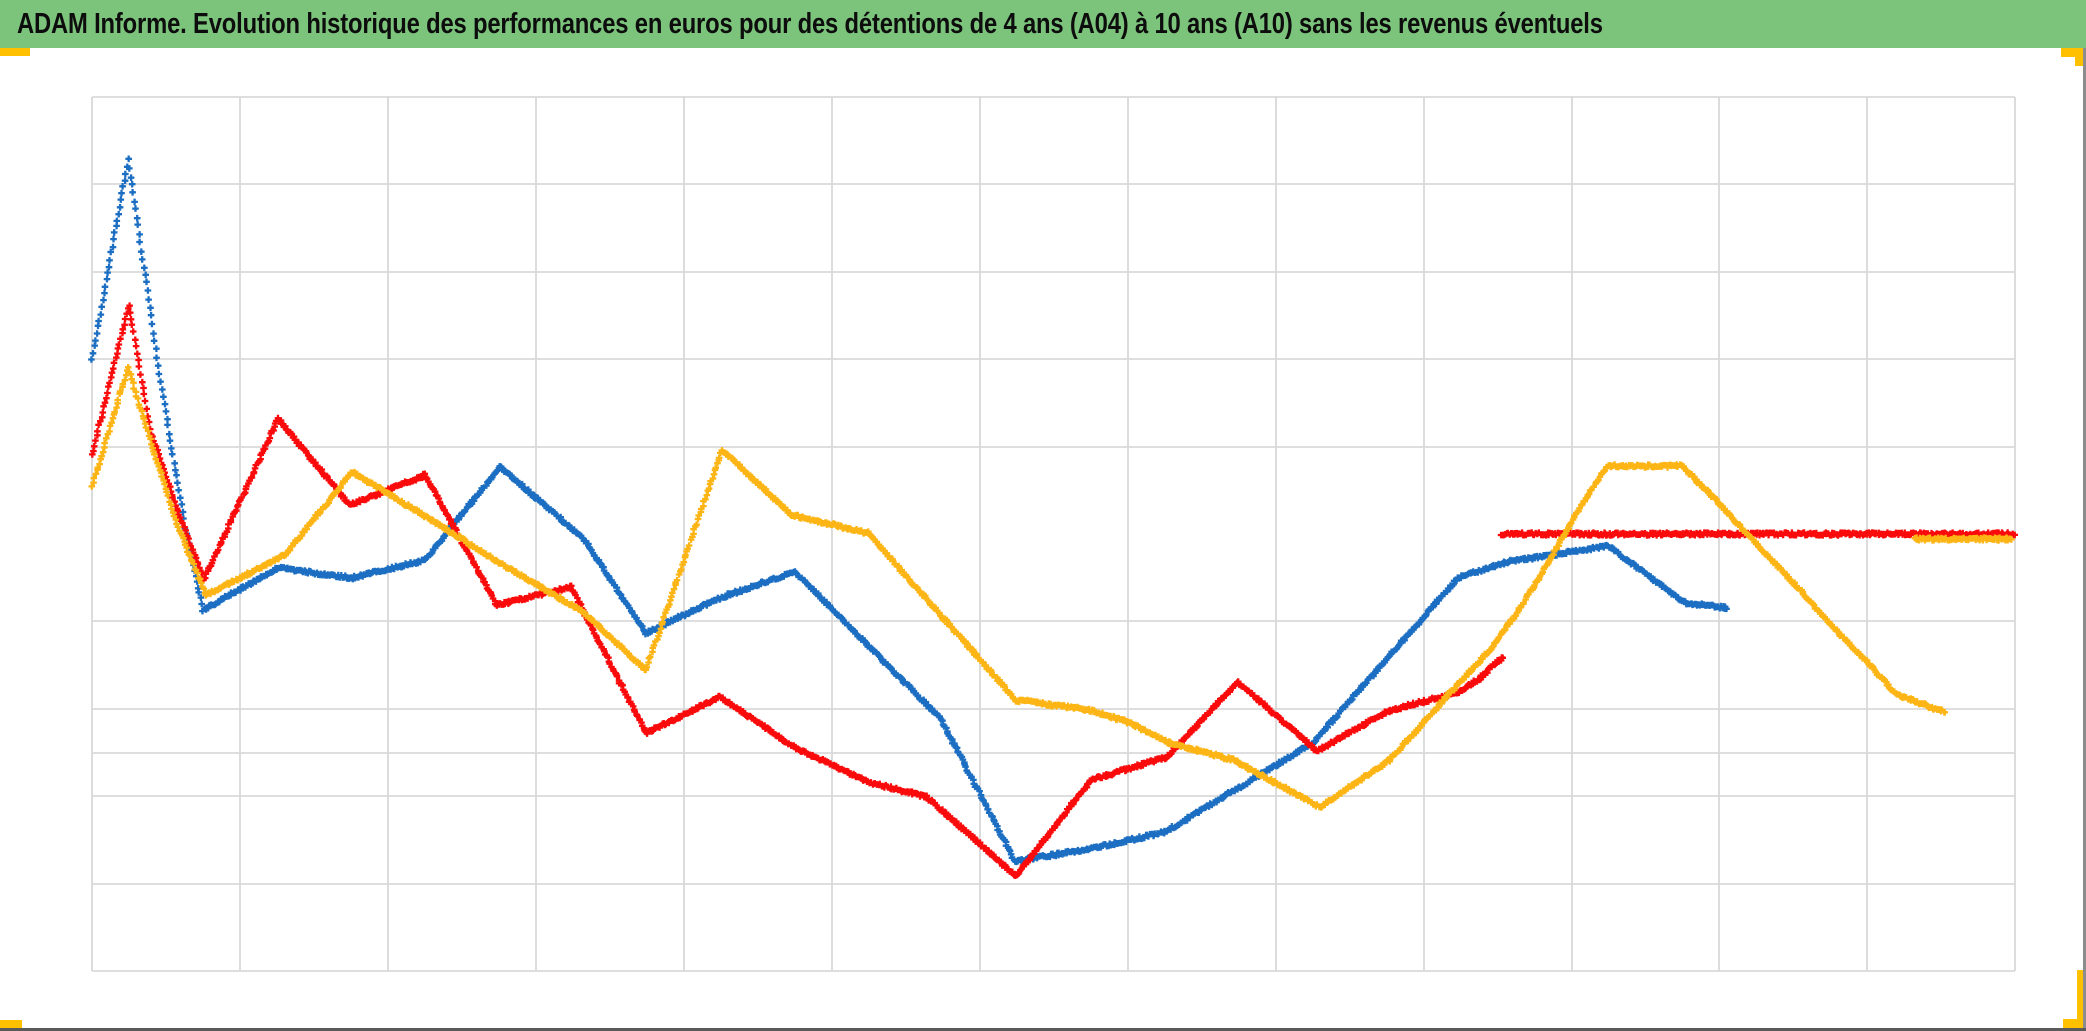 This screenshot has width=2086, height=1031. I want to click on window-bottom-edge, so click(1043, 1029).